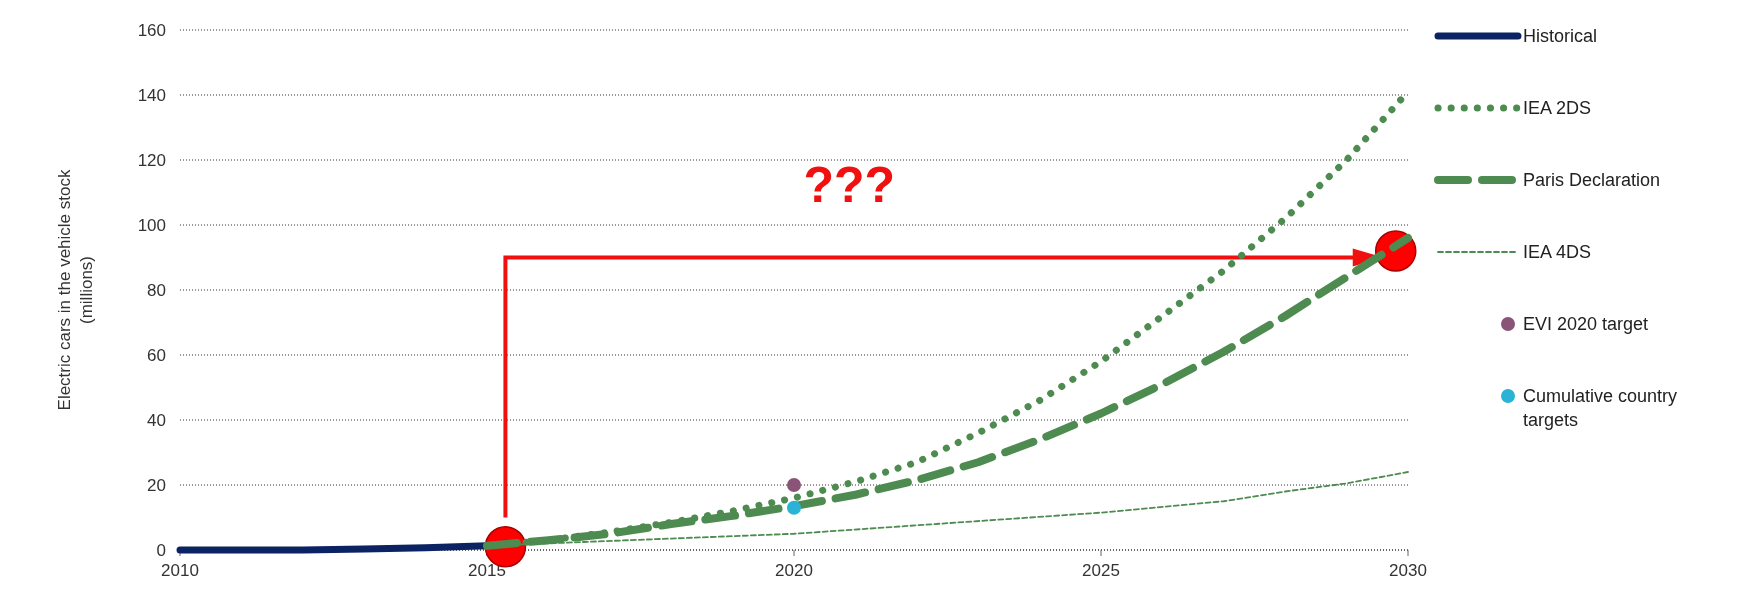 The image size is (1749, 596). Describe the element at coordinates (1592, 180) in the screenshot. I see `legend-label: Paris Declaration` at that location.